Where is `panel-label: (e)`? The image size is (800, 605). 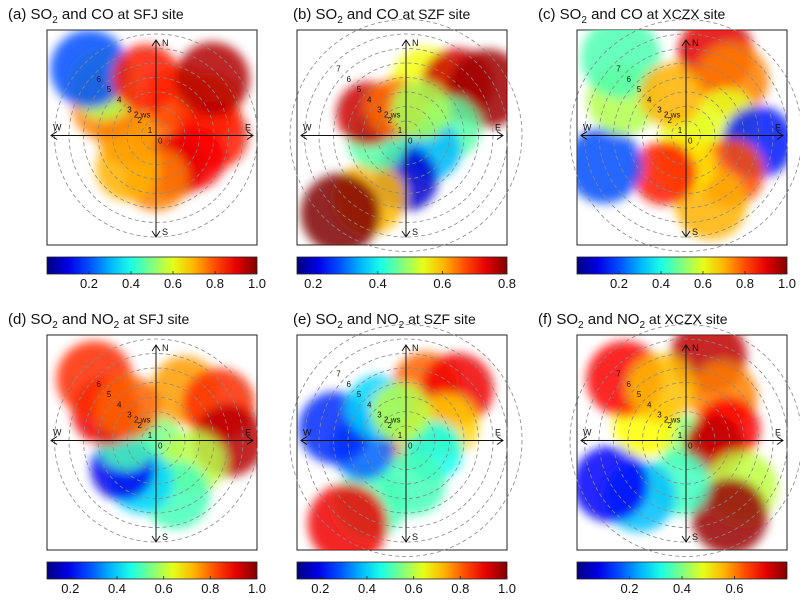
panel-label: (e) is located at coordinates (302, 319).